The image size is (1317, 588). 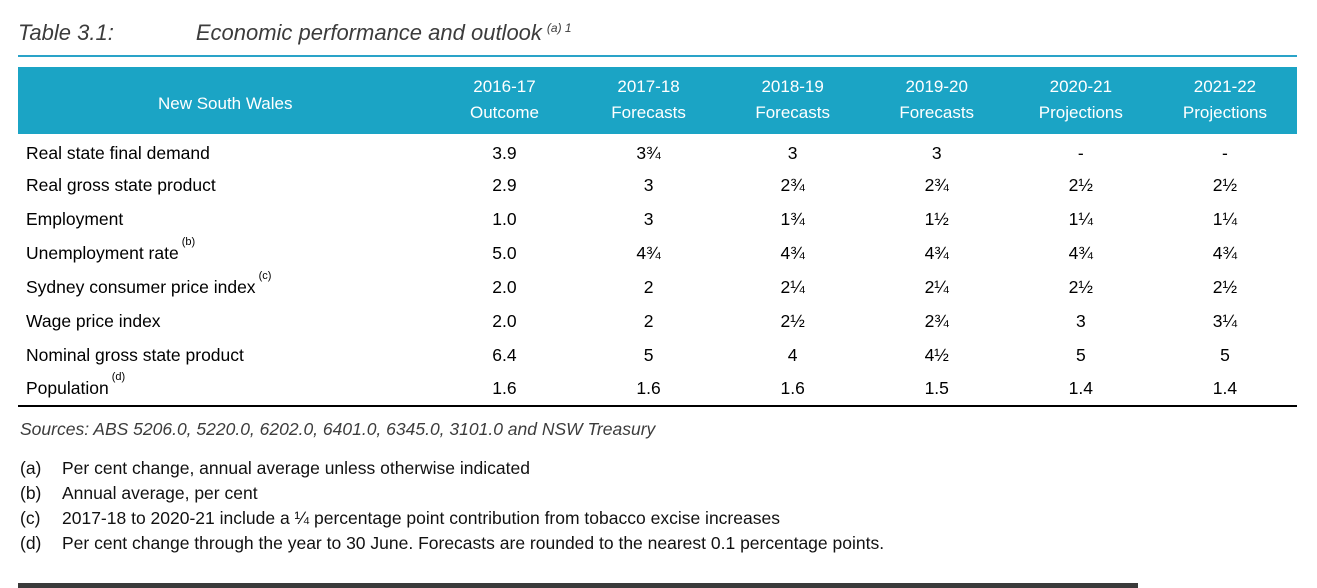 What do you see at coordinates (188, 241) in the screenshot?
I see `row-label-superscript: (b)` at bounding box center [188, 241].